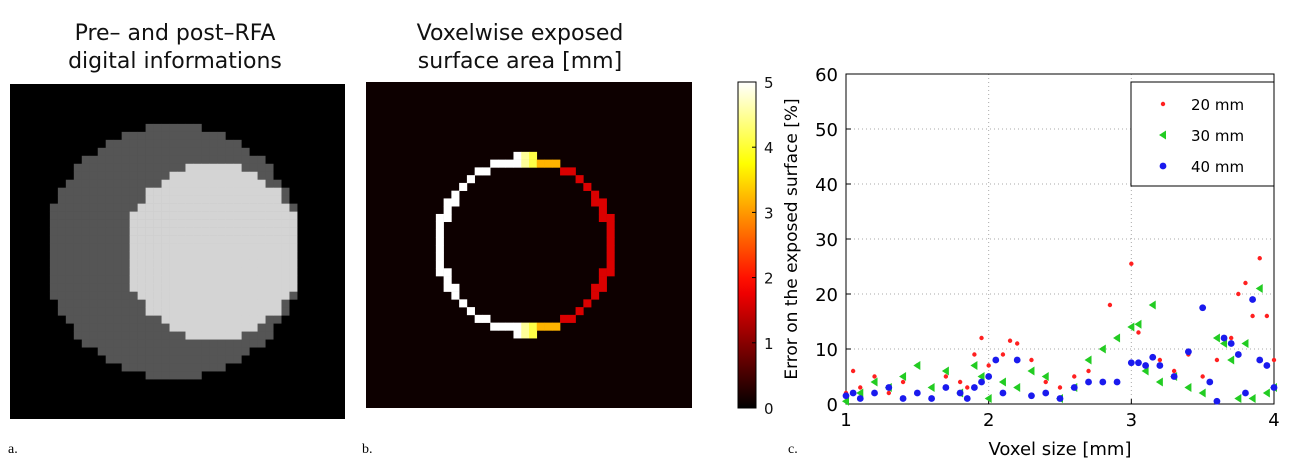 This screenshot has height=462, width=1289. I want to click on x-axis-label: Voxel size [mm], so click(1059, 449).